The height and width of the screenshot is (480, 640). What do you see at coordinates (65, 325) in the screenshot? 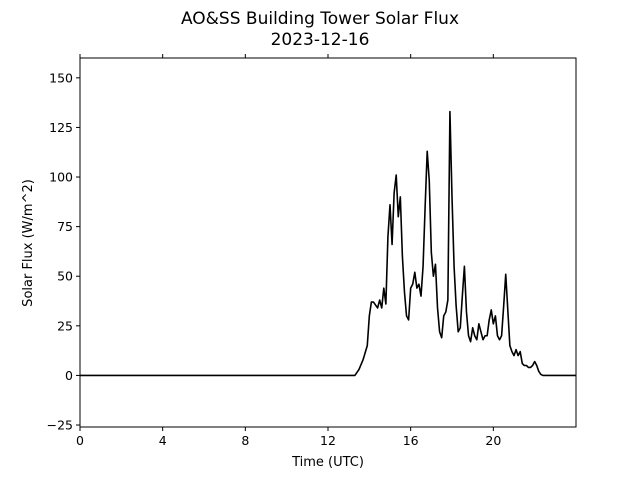
I see `y-tick-label: 25` at bounding box center [65, 325].